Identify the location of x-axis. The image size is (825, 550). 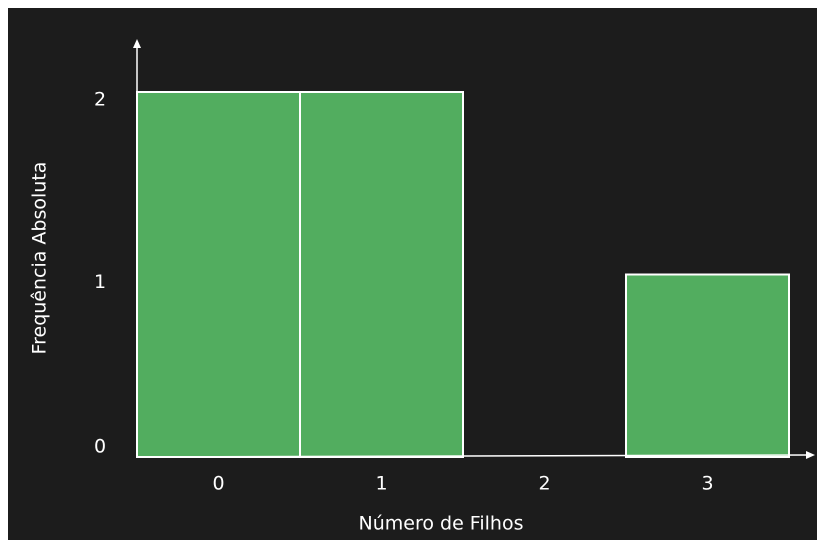
(472, 456).